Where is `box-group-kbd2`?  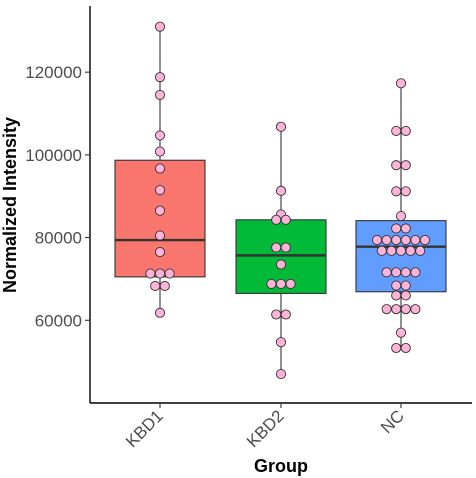
box-group-kbd2 is located at coordinates (281, 250).